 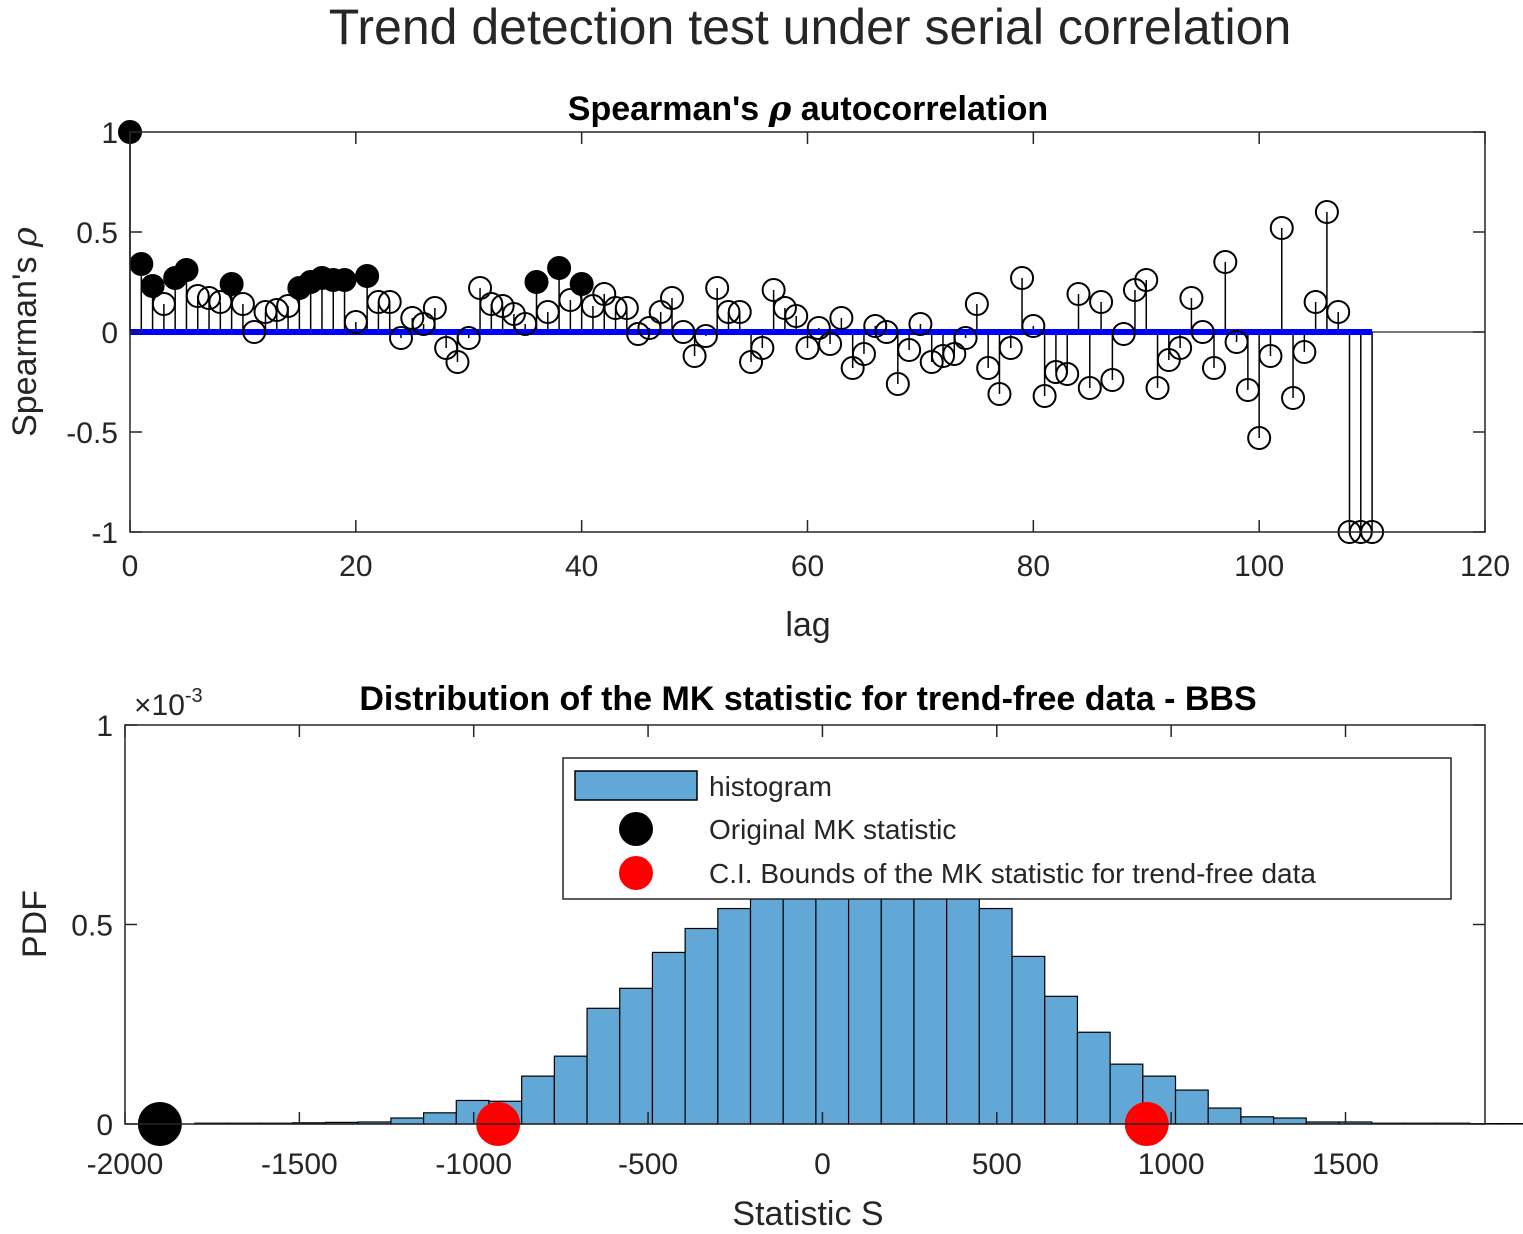 What do you see at coordinates (92, 926) in the screenshot?
I see `hist-y-tick-label: 0.5` at bounding box center [92, 926].